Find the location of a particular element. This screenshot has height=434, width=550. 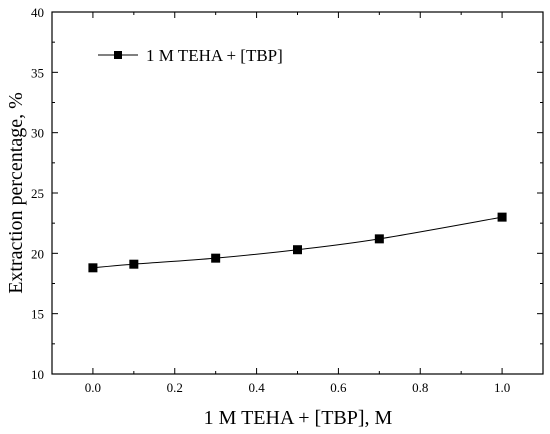

legend: 1 M TEHA + [TBP] is located at coordinates (190, 55).